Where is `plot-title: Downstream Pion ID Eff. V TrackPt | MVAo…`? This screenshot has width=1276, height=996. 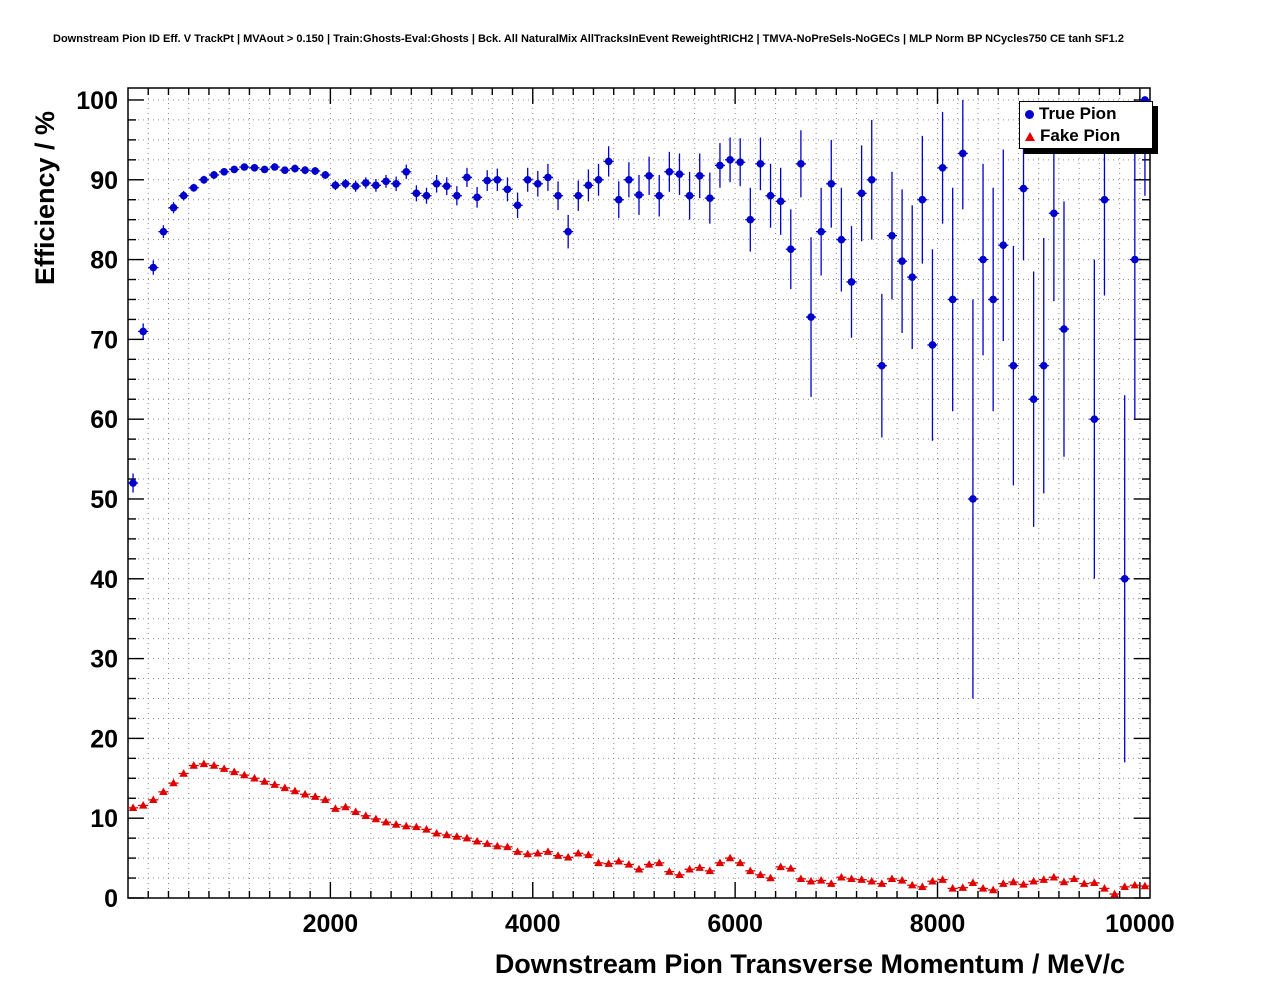 plot-title: Downstream Pion ID Eff. V TrackPt | MVAo… is located at coordinates (588, 39).